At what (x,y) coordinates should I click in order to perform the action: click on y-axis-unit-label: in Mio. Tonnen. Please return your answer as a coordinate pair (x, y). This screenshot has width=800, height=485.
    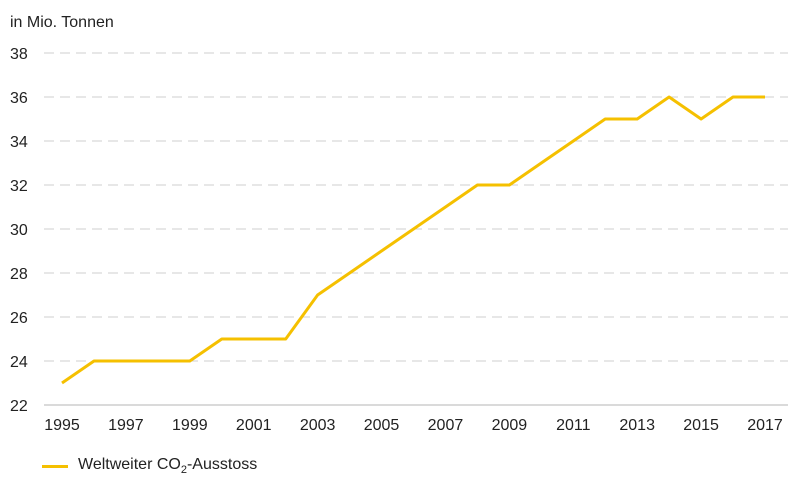
    Looking at the image, I should click on (62, 22).